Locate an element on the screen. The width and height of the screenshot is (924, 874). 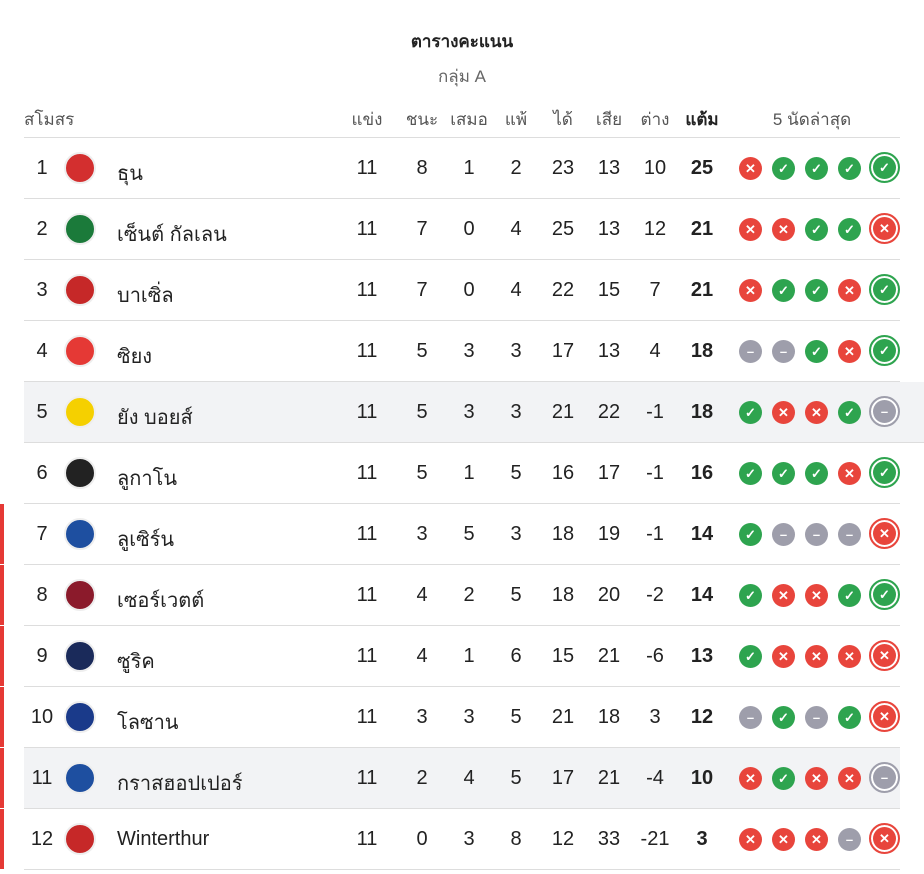
club-name: โลซาน is located at coordinates (148, 723).